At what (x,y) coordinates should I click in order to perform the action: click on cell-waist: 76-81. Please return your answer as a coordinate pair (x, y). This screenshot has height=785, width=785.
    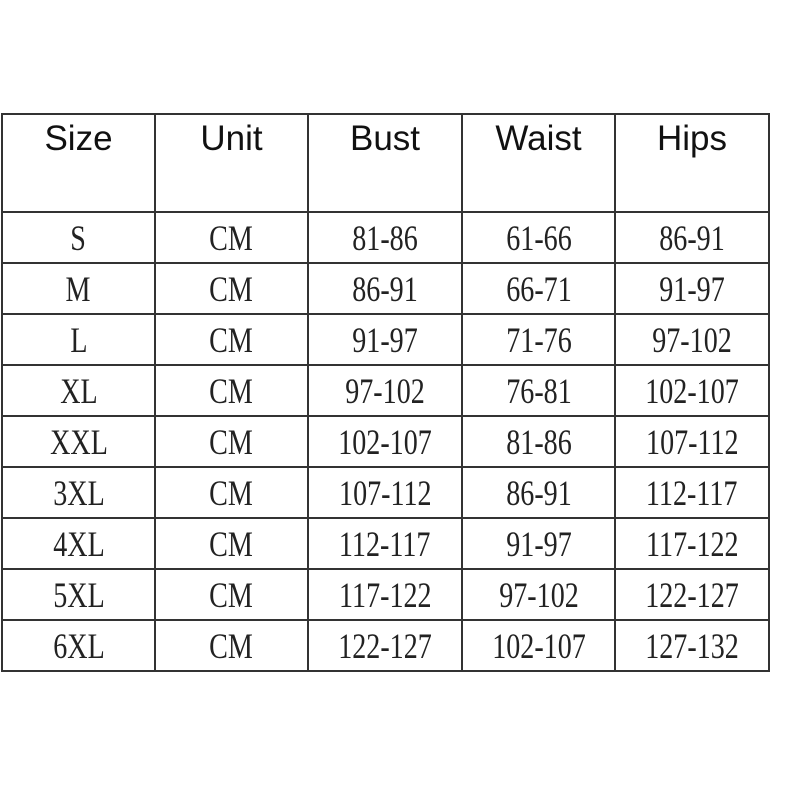
    Looking at the image, I should click on (538, 390).